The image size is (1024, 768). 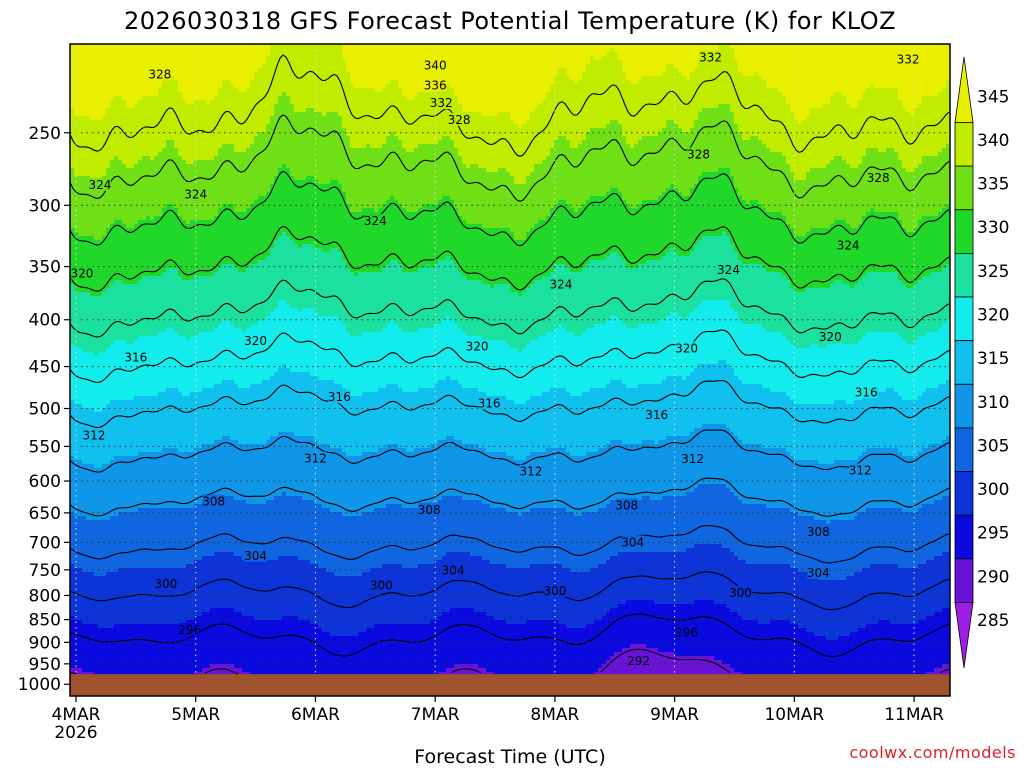 I want to click on colorbar-label: 315, so click(x=993, y=359).